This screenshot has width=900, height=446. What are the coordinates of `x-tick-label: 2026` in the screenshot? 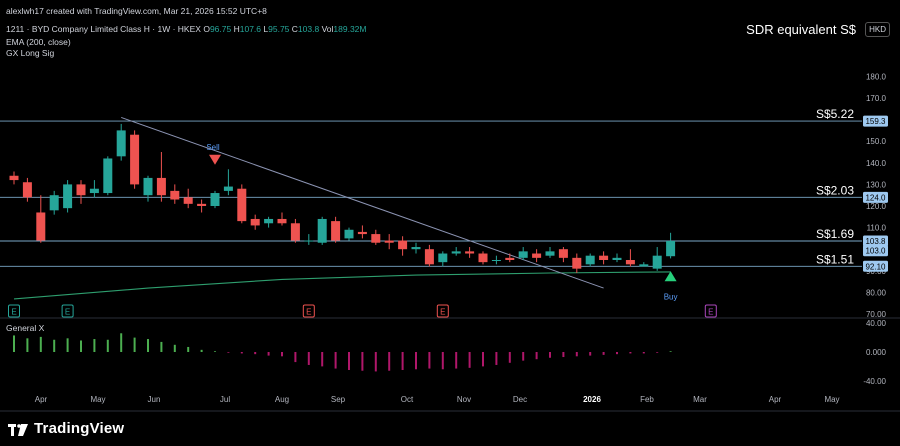 It's located at (592, 399).